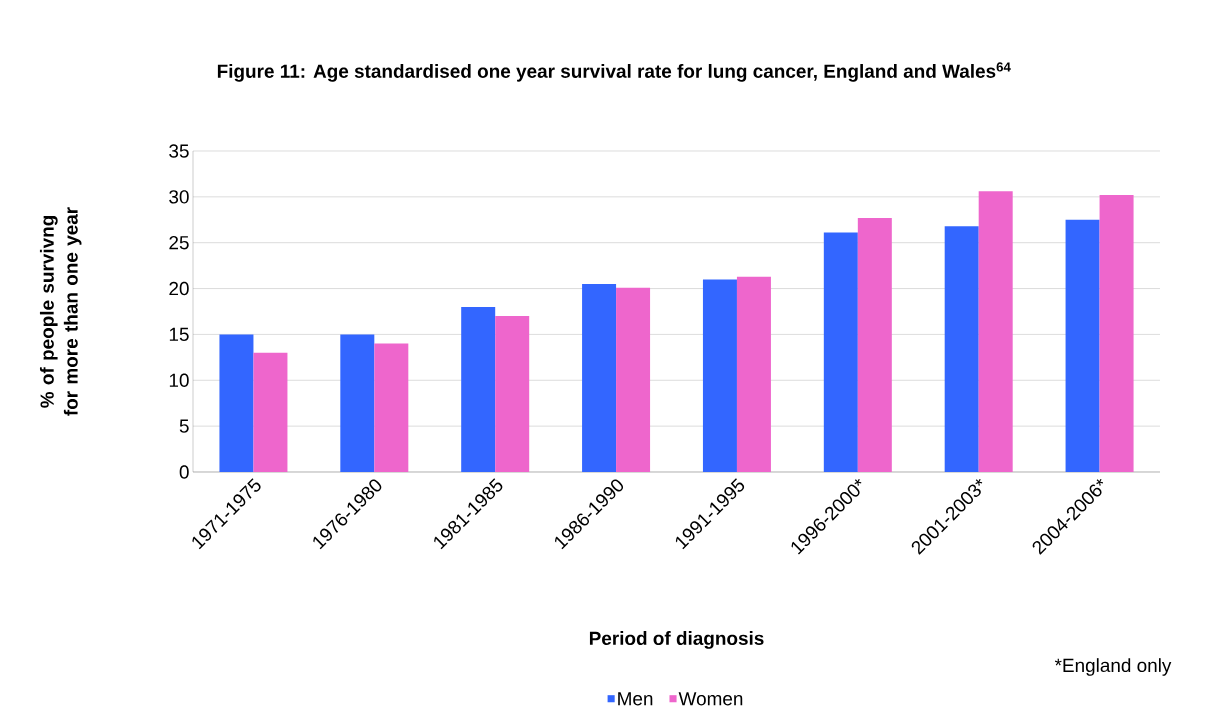 The image size is (1229, 706). I want to click on y-tick-label: 35, so click(179, 151).